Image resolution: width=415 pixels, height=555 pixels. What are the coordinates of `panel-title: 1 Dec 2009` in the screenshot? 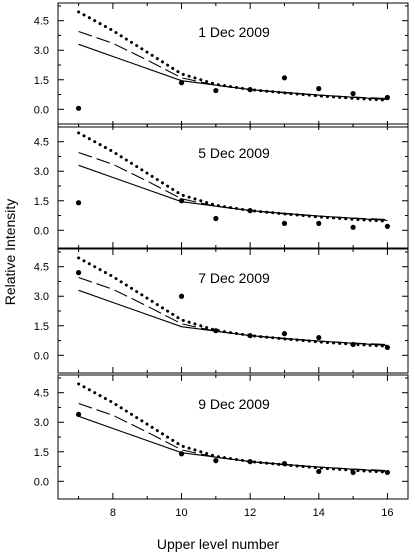 It's located at (234, 32).